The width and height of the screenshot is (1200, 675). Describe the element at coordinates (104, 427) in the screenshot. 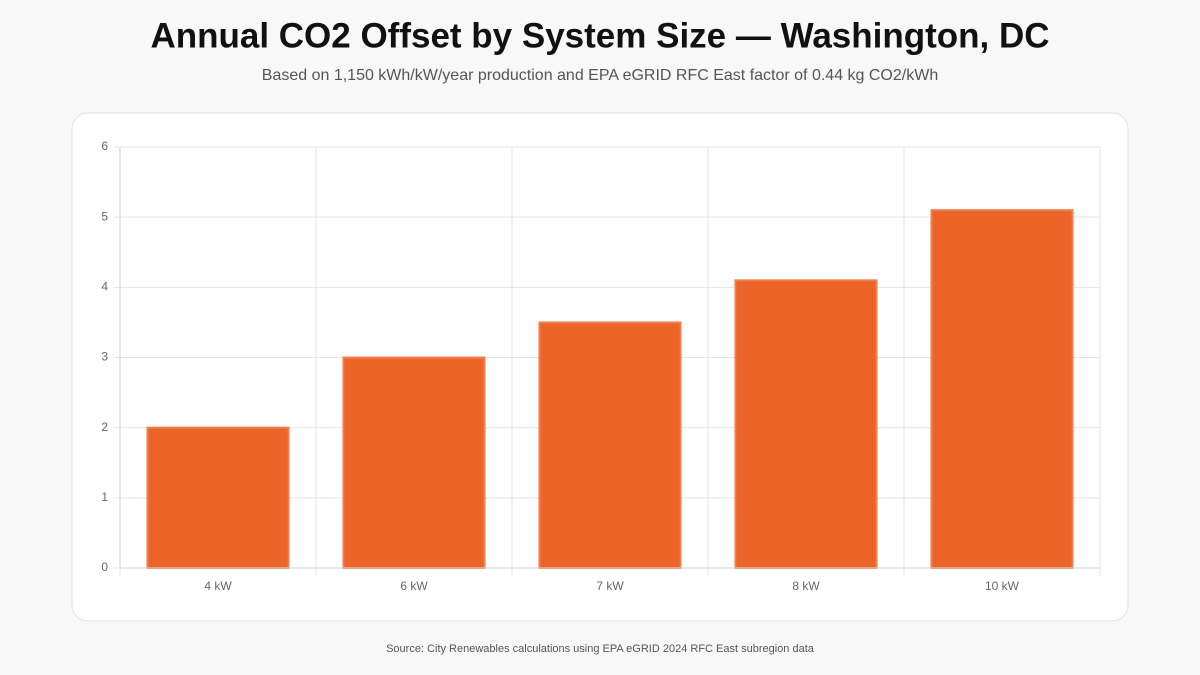

I see `y-tick-label: 2` at that location.